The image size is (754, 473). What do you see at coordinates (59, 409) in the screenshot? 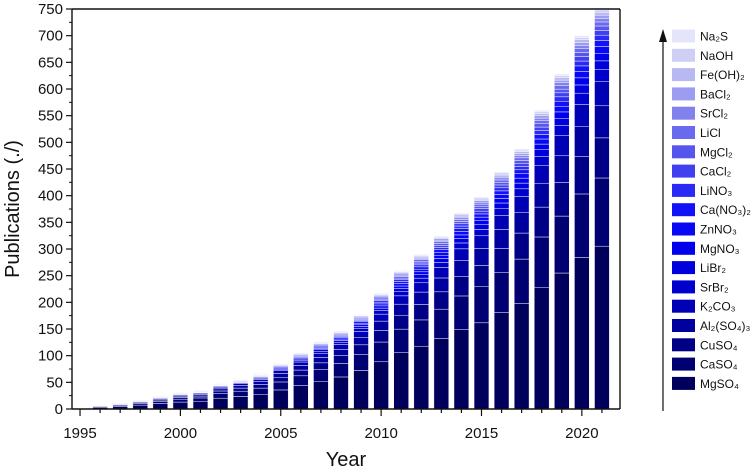
I see `y-tick-label: 0` at bounding box center [59, 409].